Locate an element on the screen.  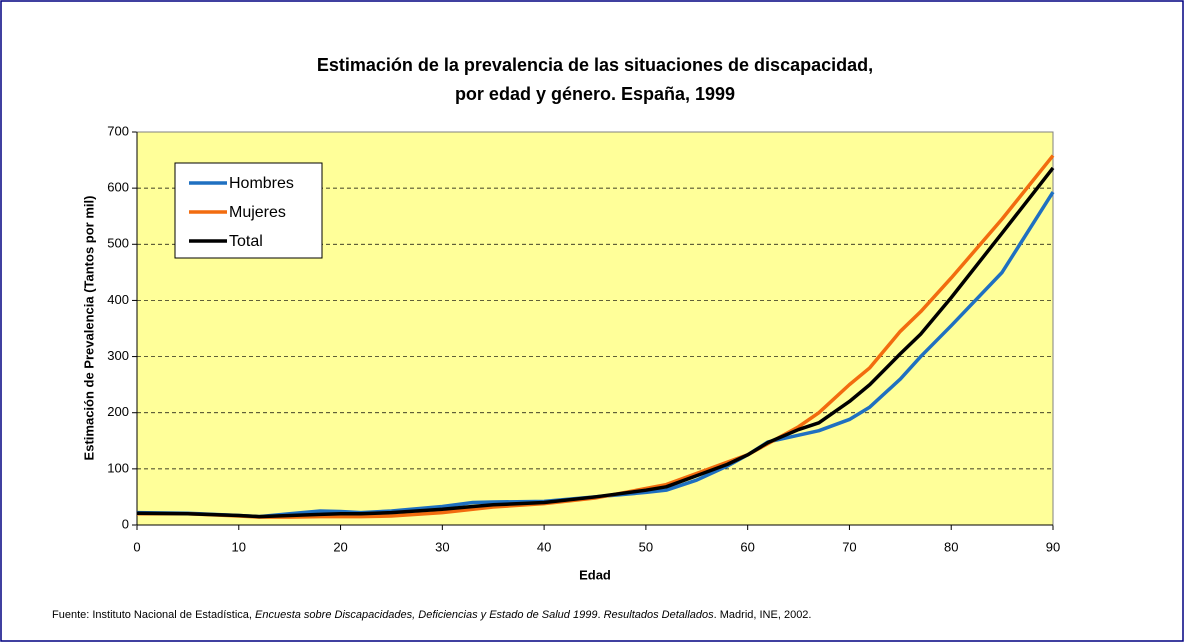
x-tick-label: 80 is located at coordinates (951, 546).